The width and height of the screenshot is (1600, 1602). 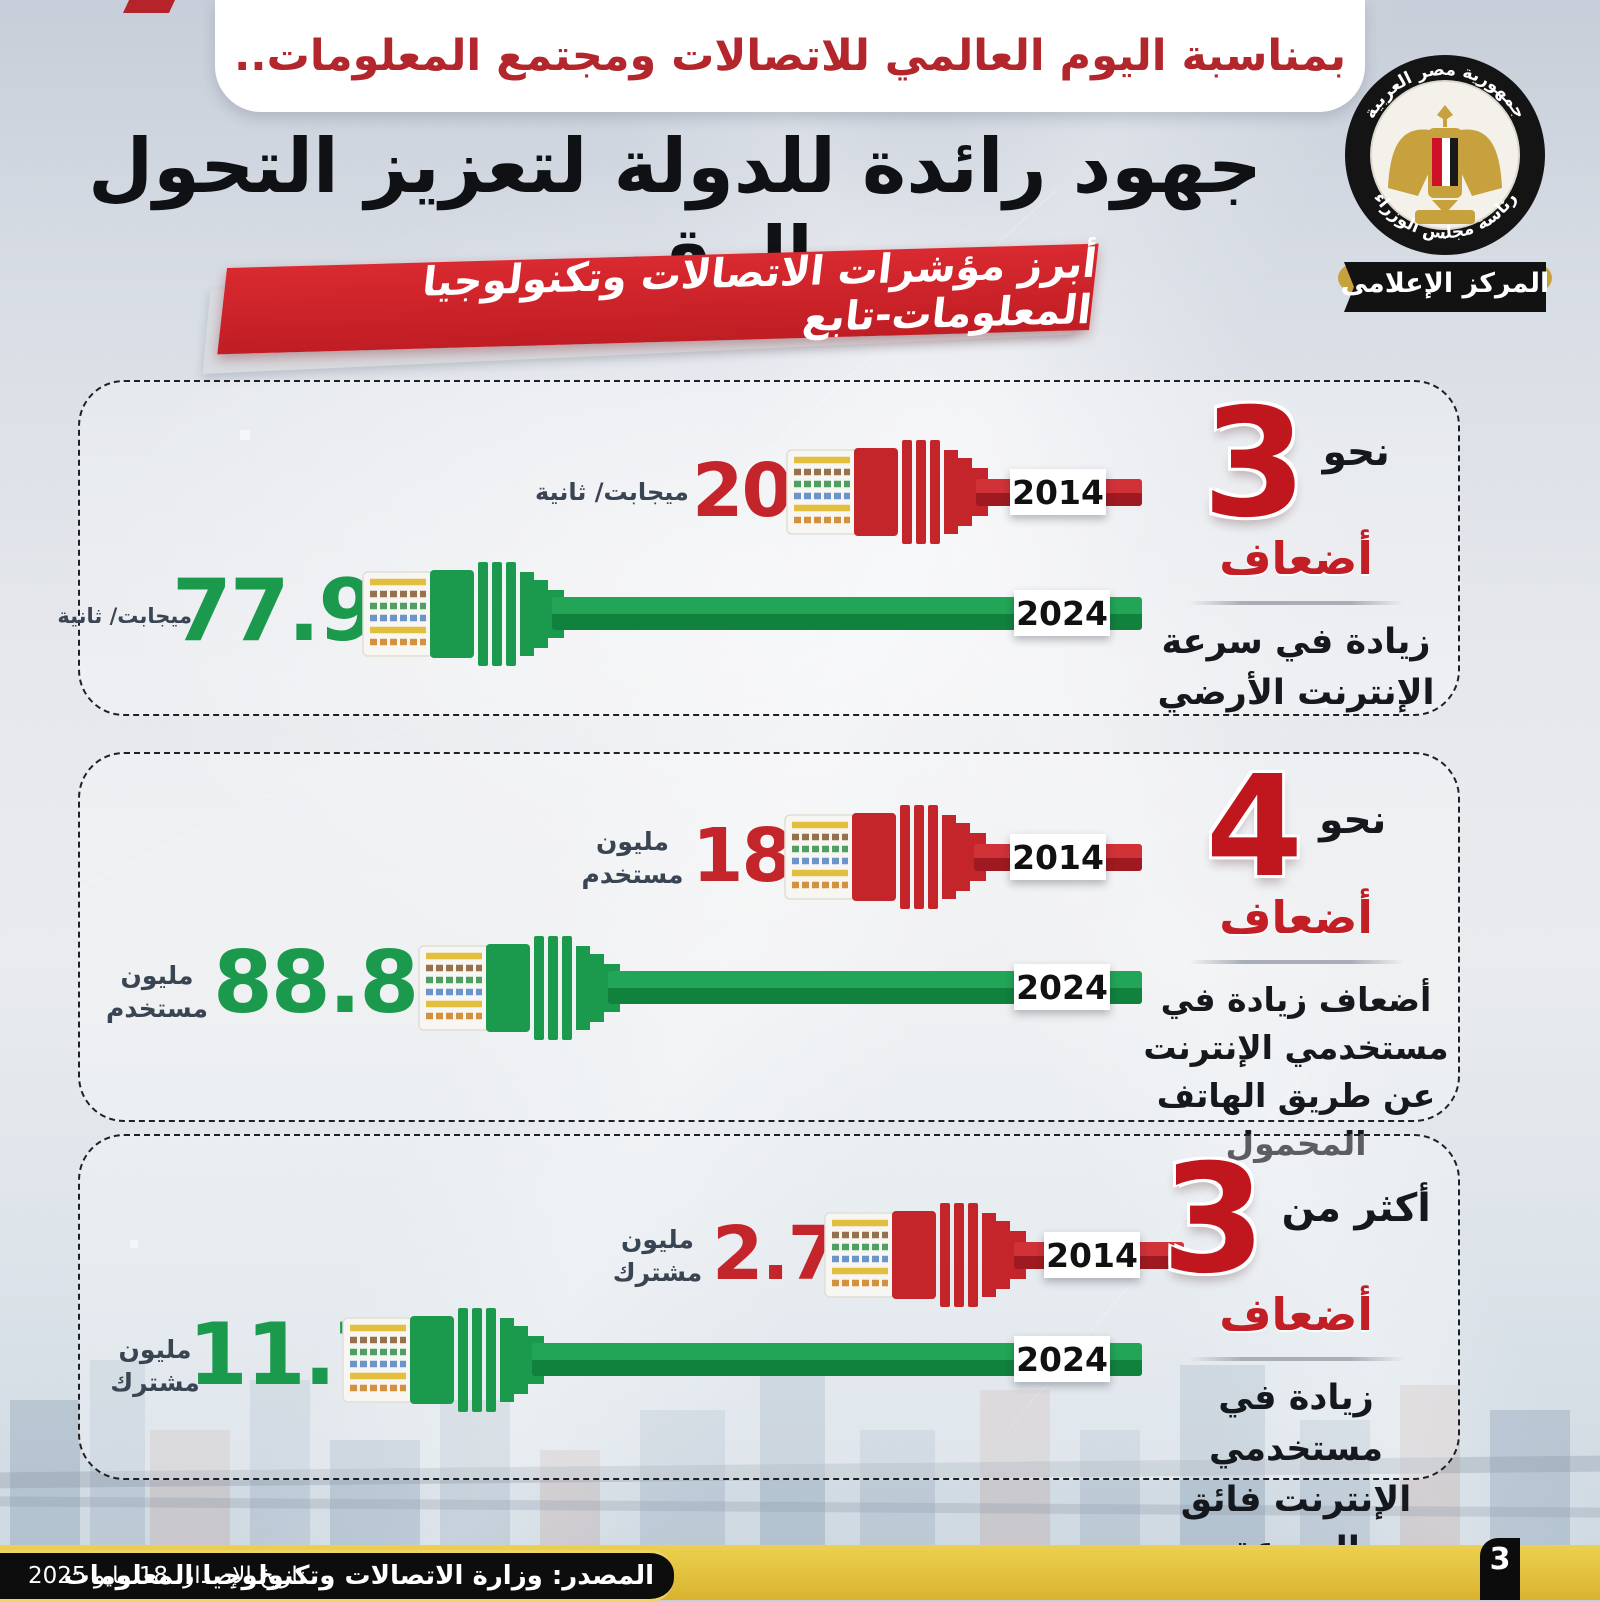 I want to click on red-corner-accent, so click(x=149, y=6).